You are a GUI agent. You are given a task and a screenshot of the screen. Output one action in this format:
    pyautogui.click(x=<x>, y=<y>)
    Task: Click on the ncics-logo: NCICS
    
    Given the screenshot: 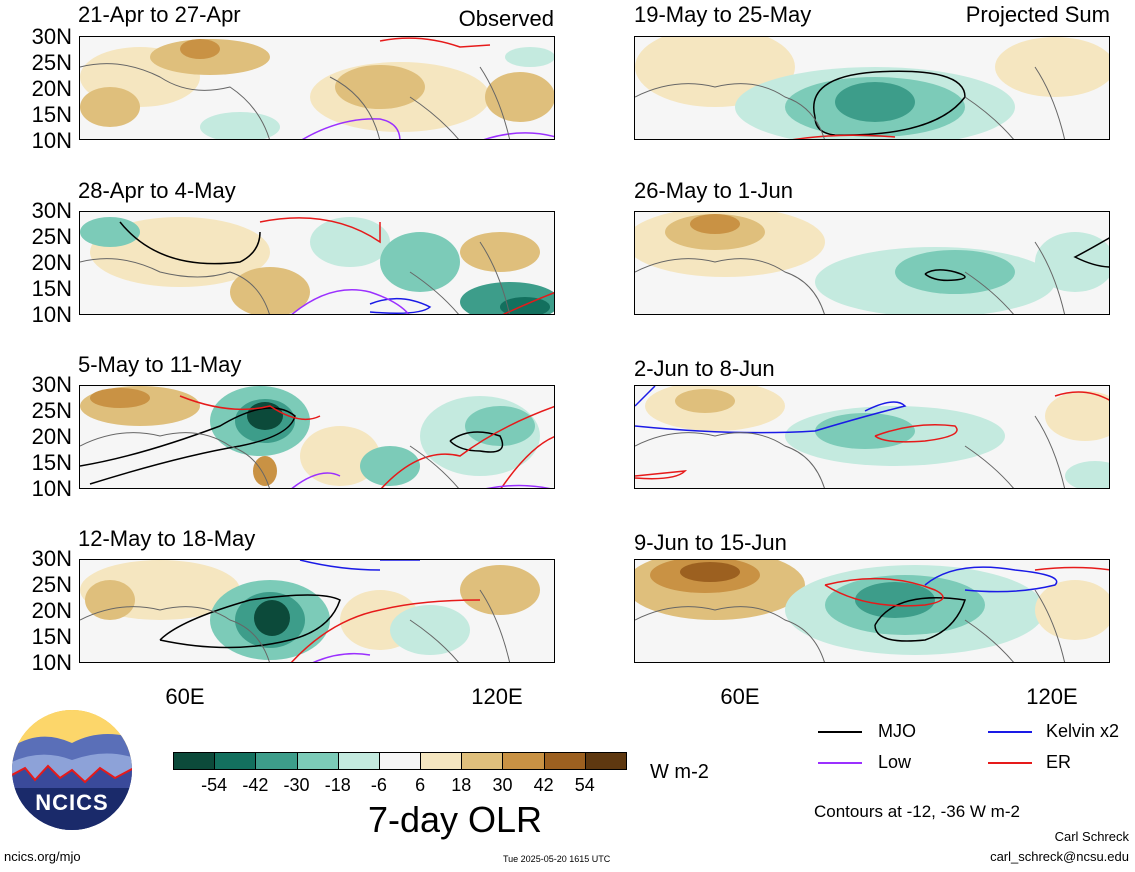 What is the action you would take?
    pyautogui.click(x=72, y=770)
    